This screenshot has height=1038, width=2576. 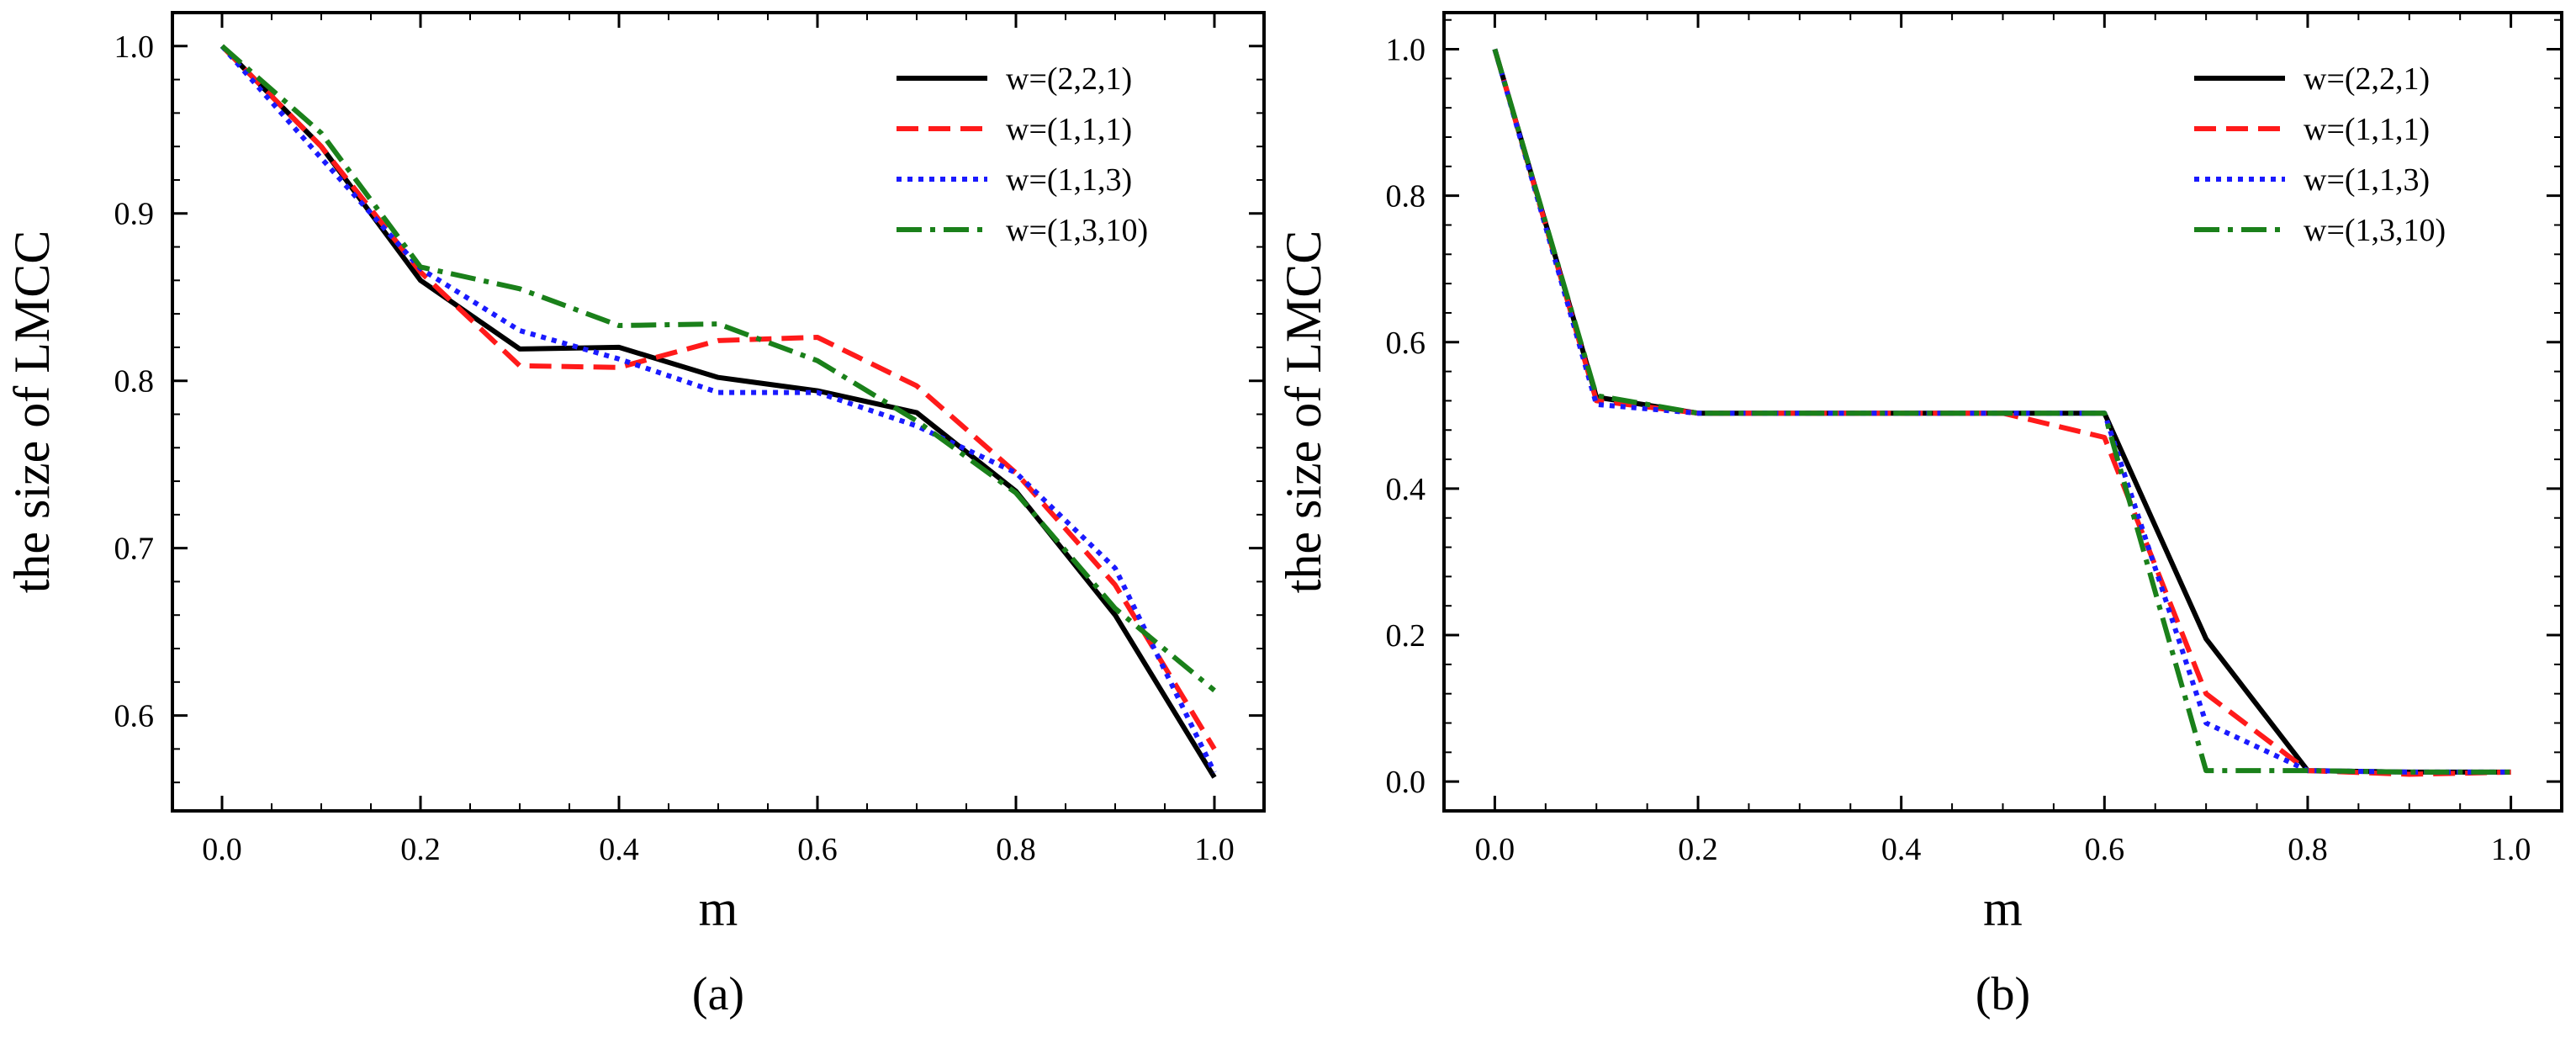 I want to click on y-tick-label: 0.2, so click(x=1406, y=636).